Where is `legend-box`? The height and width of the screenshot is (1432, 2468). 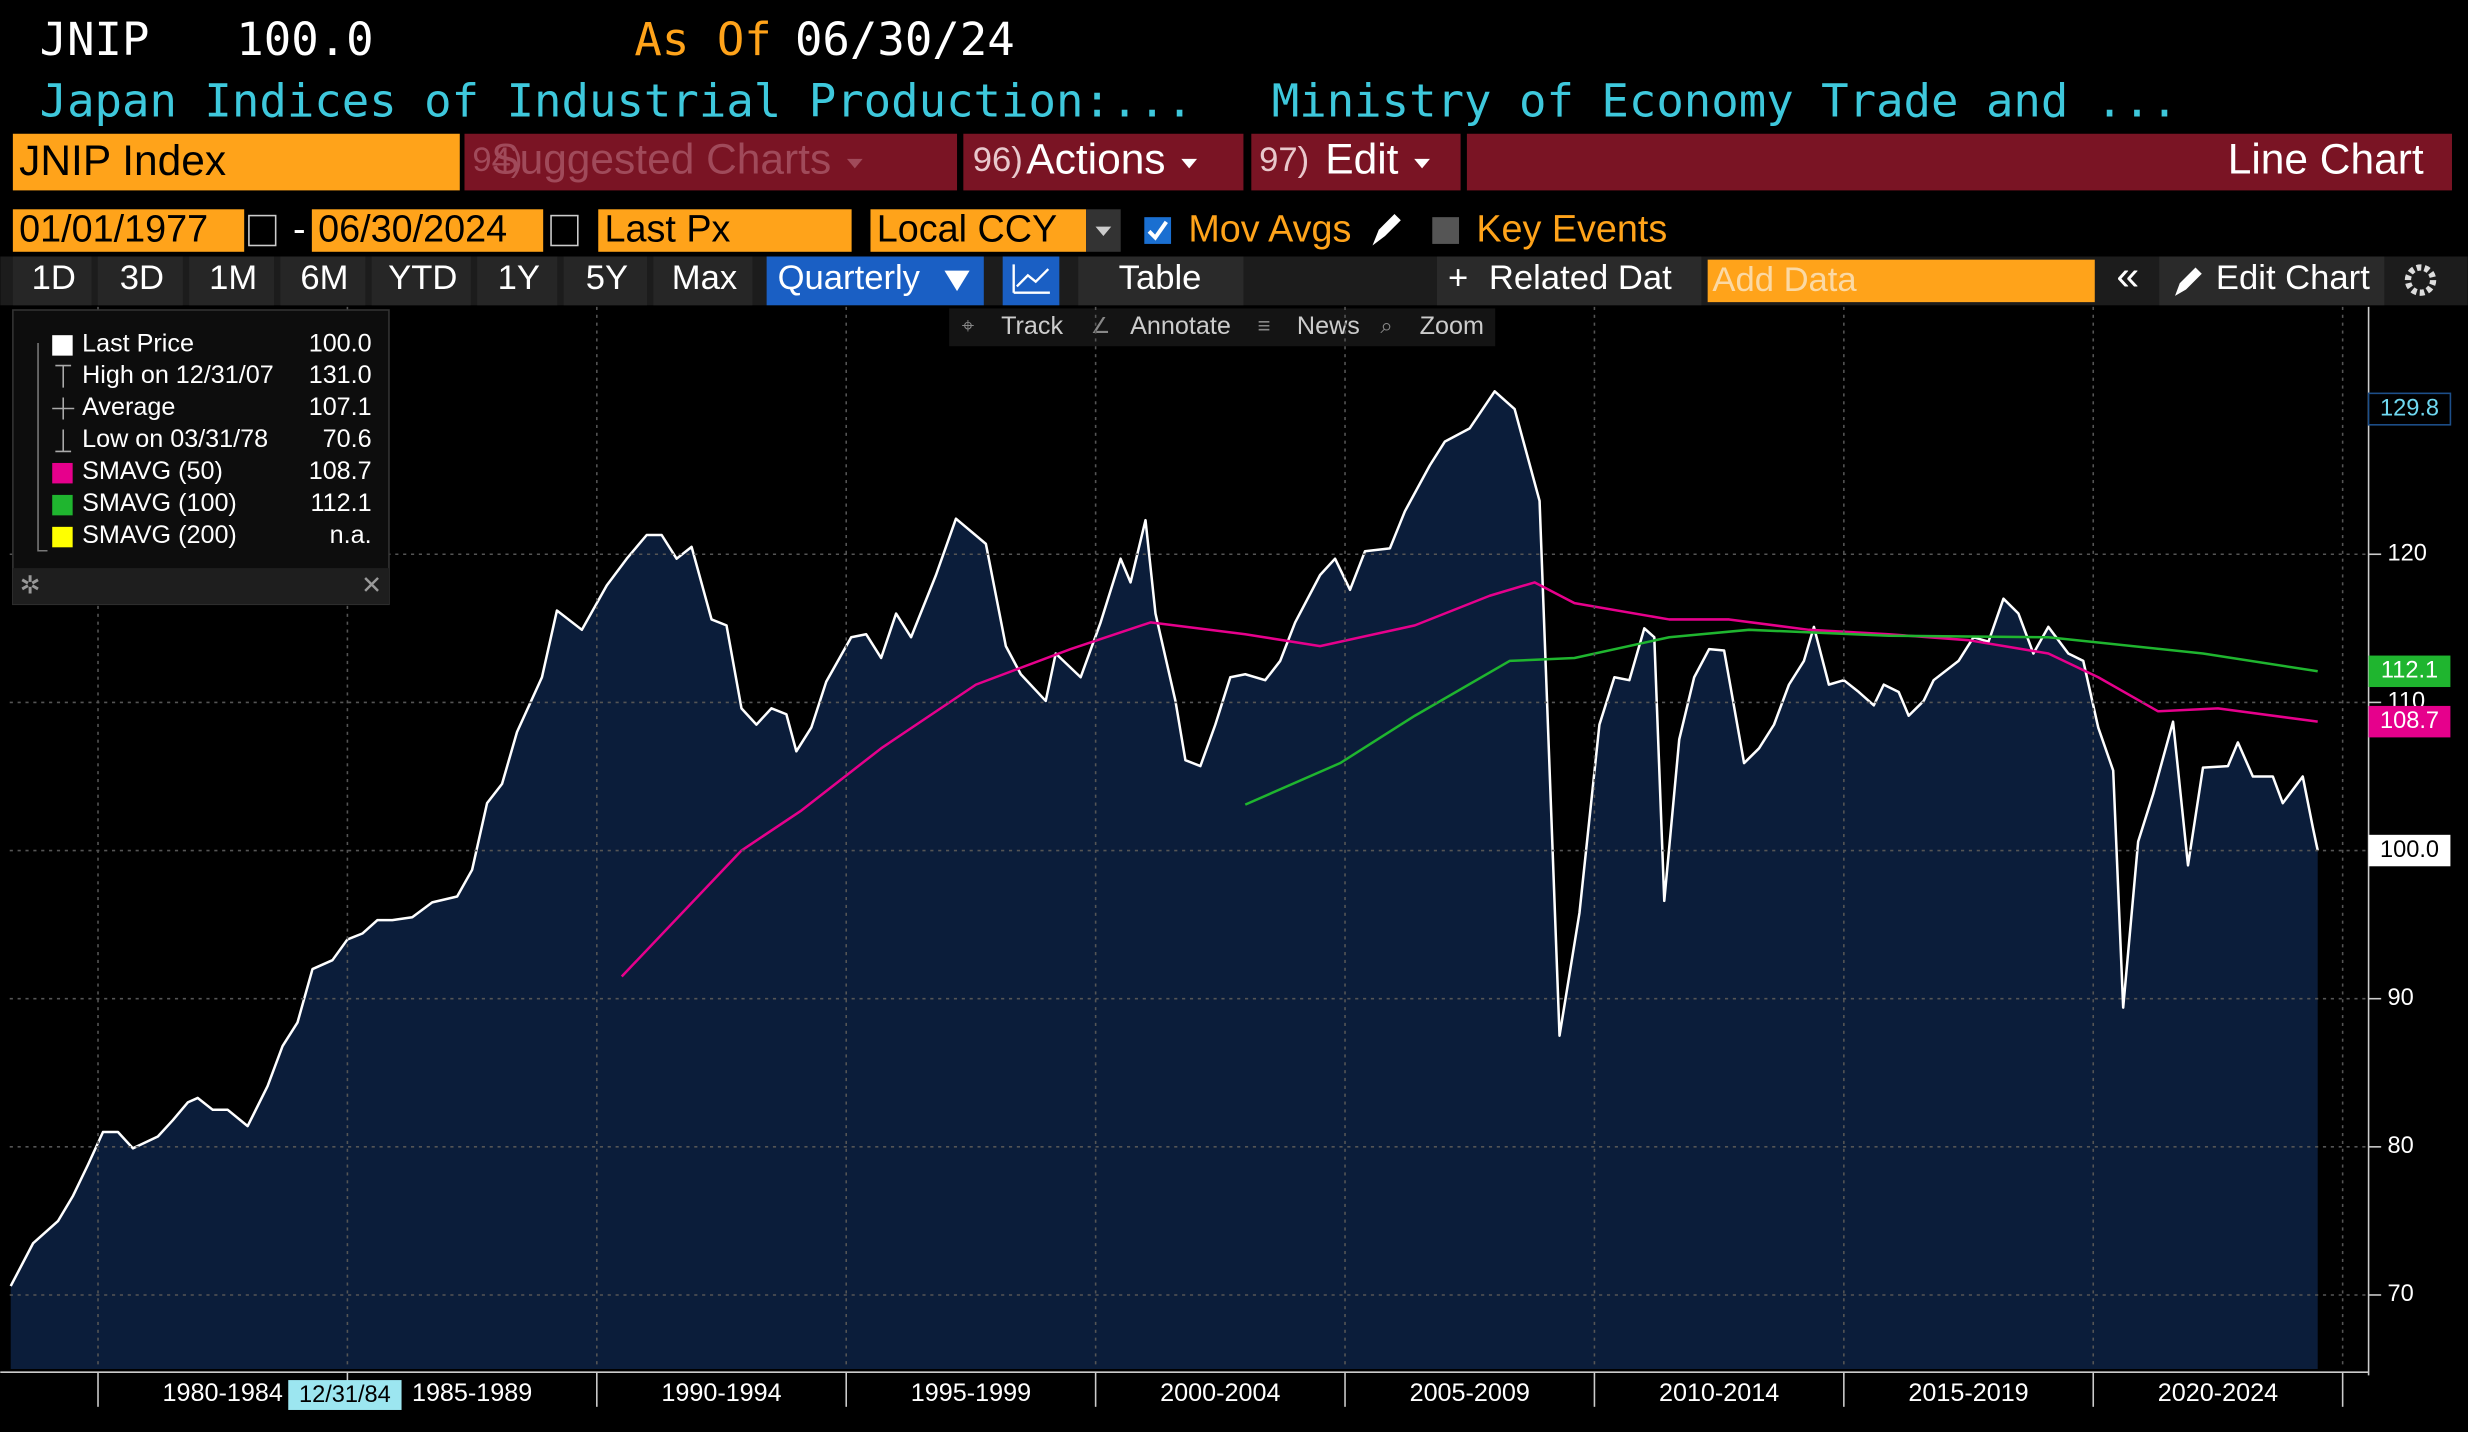 legend-box is located at coordinates (201, 457).